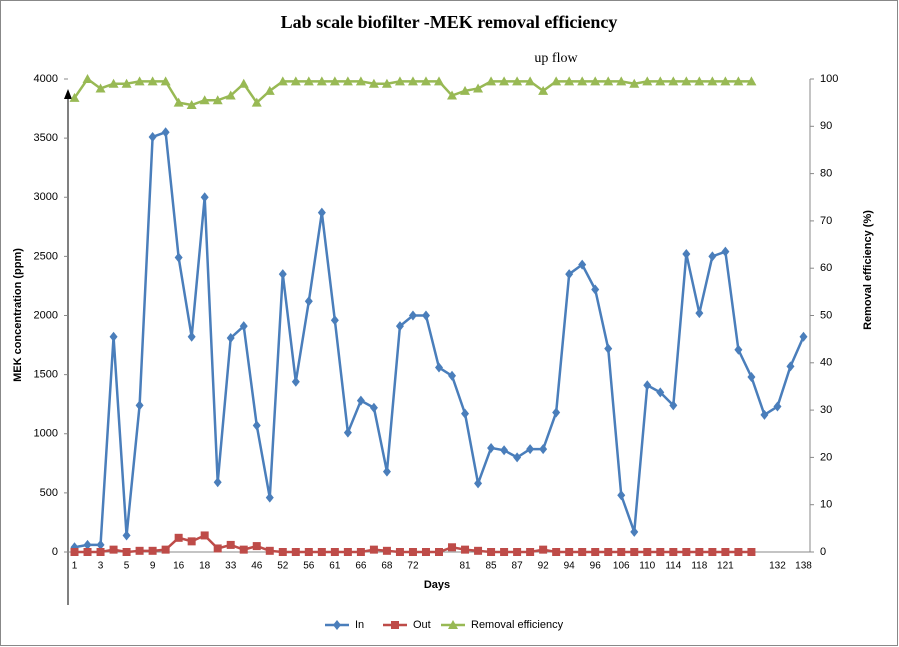 This screenshot has height=647, width=899. What do you see at coordinates (283, 566) in the screenshot?
I see `x-tick-label: 52` at bounding box center [283, 566].